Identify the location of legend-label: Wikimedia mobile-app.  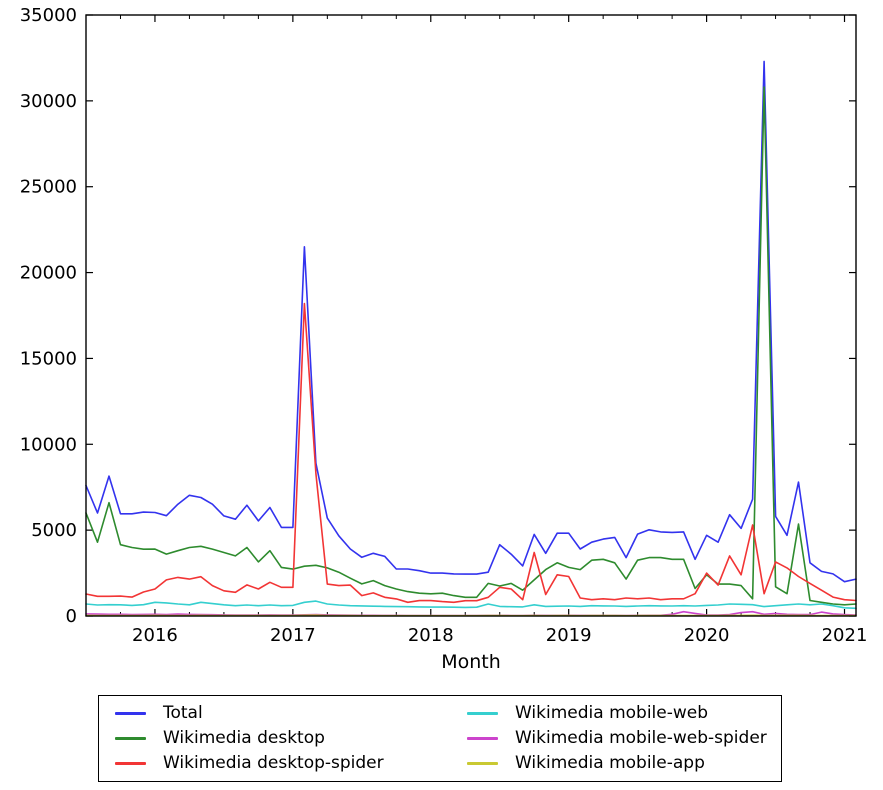
(610, 763).